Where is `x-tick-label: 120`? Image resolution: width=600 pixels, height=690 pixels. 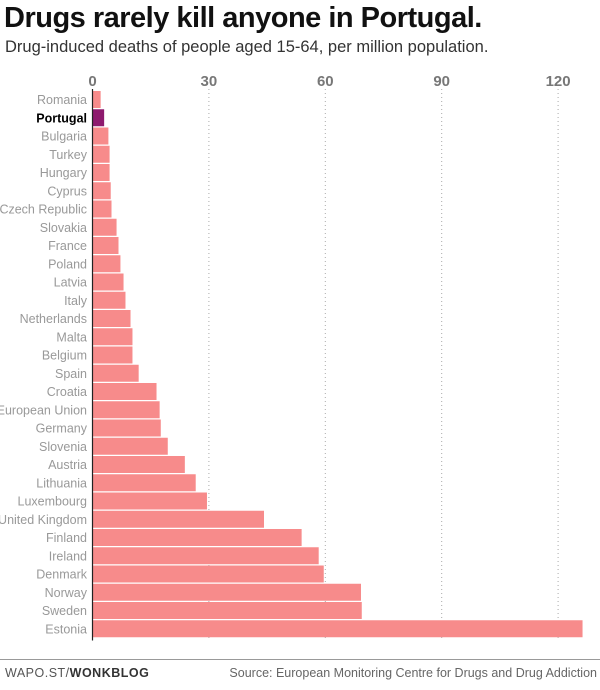
x-tick-label: 120 is located at coordinates (558, 81).